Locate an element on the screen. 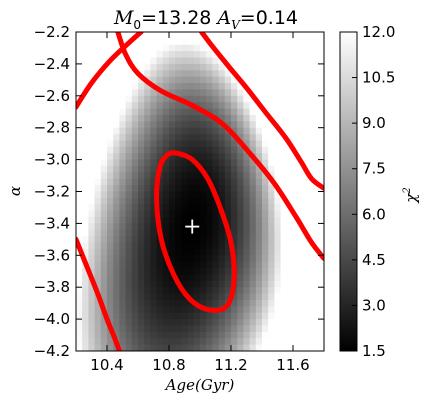 The width and height of the screenshot is (432, 407). y-axis-label: α is located at coordinates (15, 191).